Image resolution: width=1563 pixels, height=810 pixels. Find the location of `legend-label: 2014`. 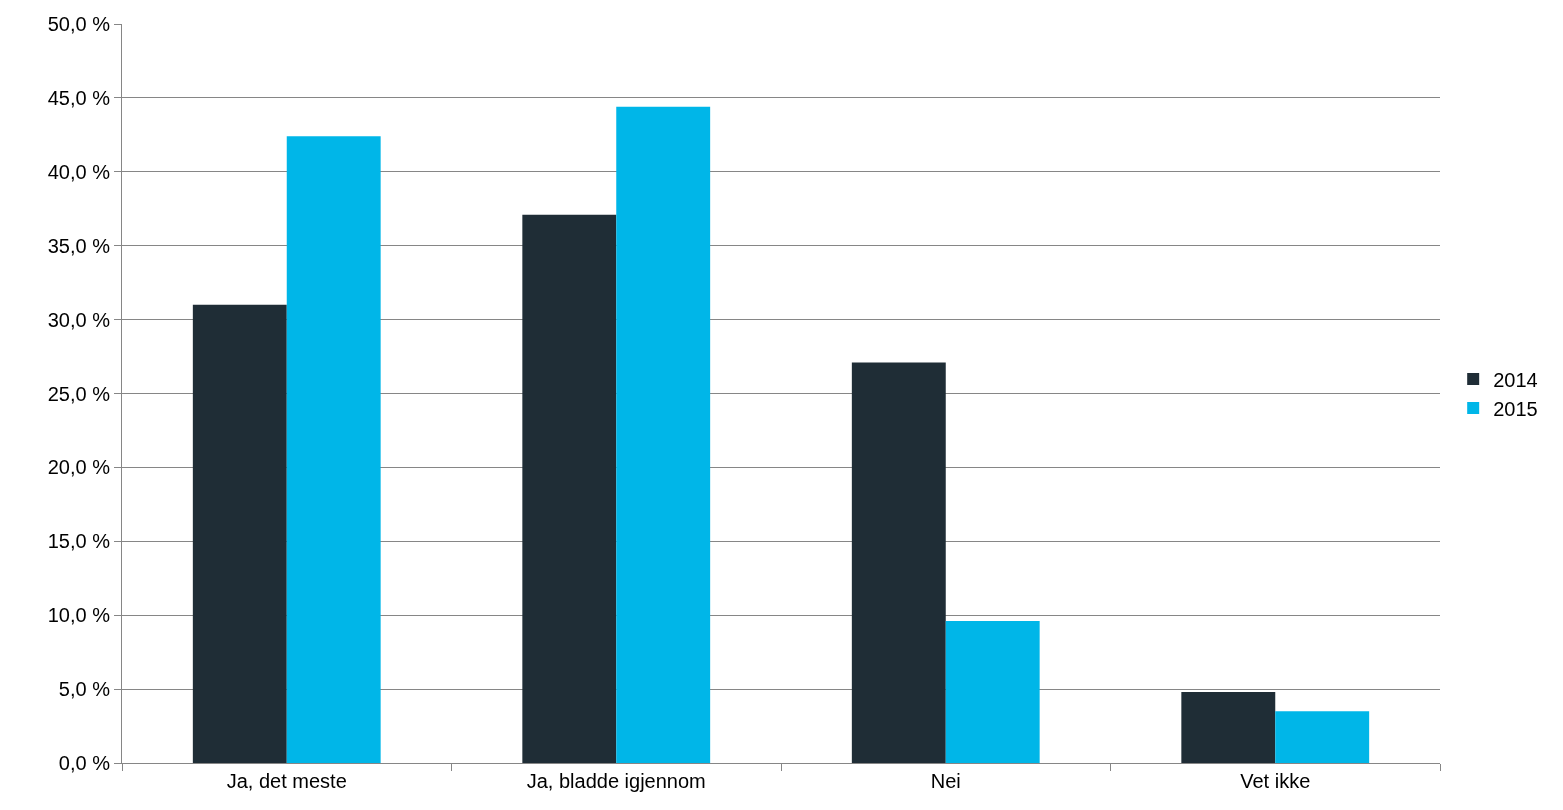

legend-label: 2014 is located at coordinates (1515, 379).